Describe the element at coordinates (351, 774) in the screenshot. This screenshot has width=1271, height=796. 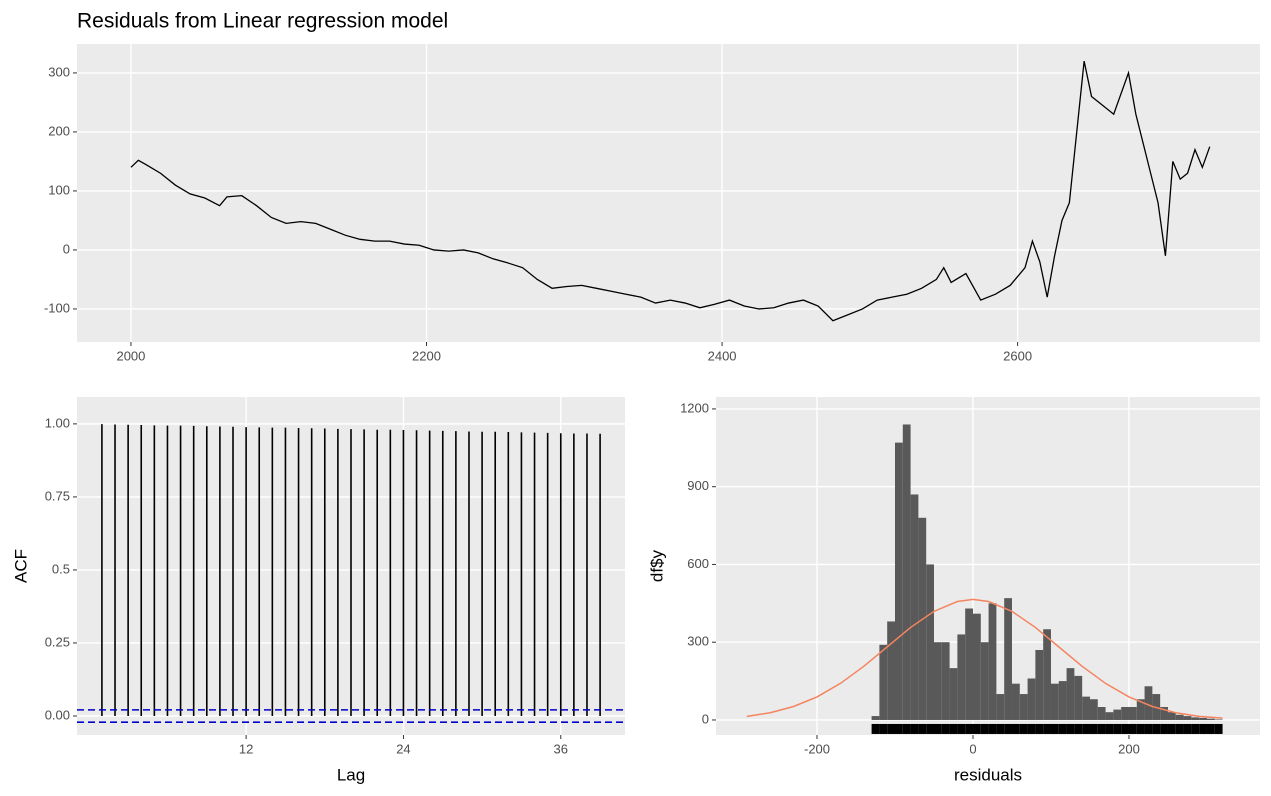
I see `x-axis-title: Lag` at that location.